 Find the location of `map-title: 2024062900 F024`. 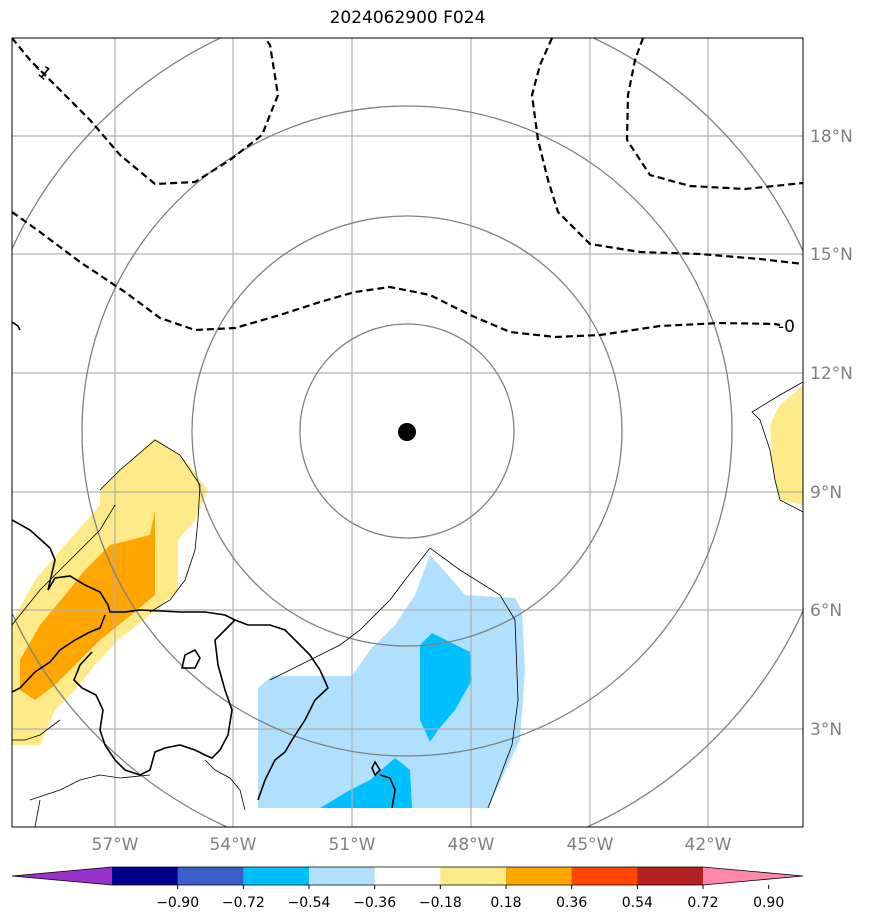

map-title: 2024062900 F024 is located at coordinates (407, 18).